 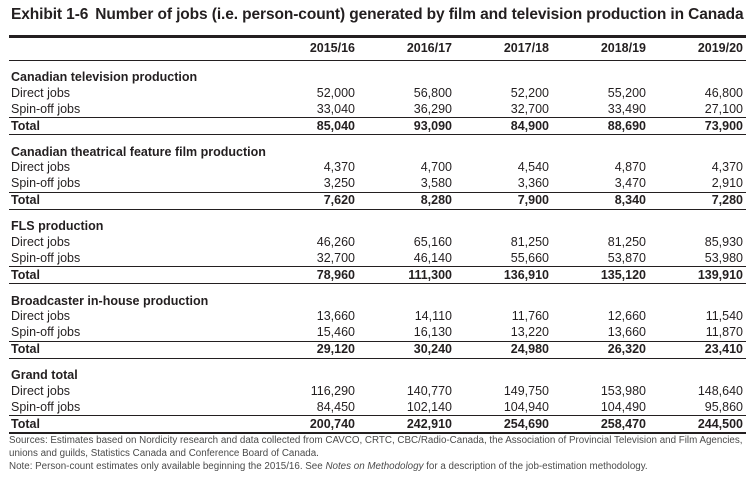 What do you see at coordinates (309, 126) in the screenshot?
I see `value-cell: 85,040` at bounding box center [309, 126].